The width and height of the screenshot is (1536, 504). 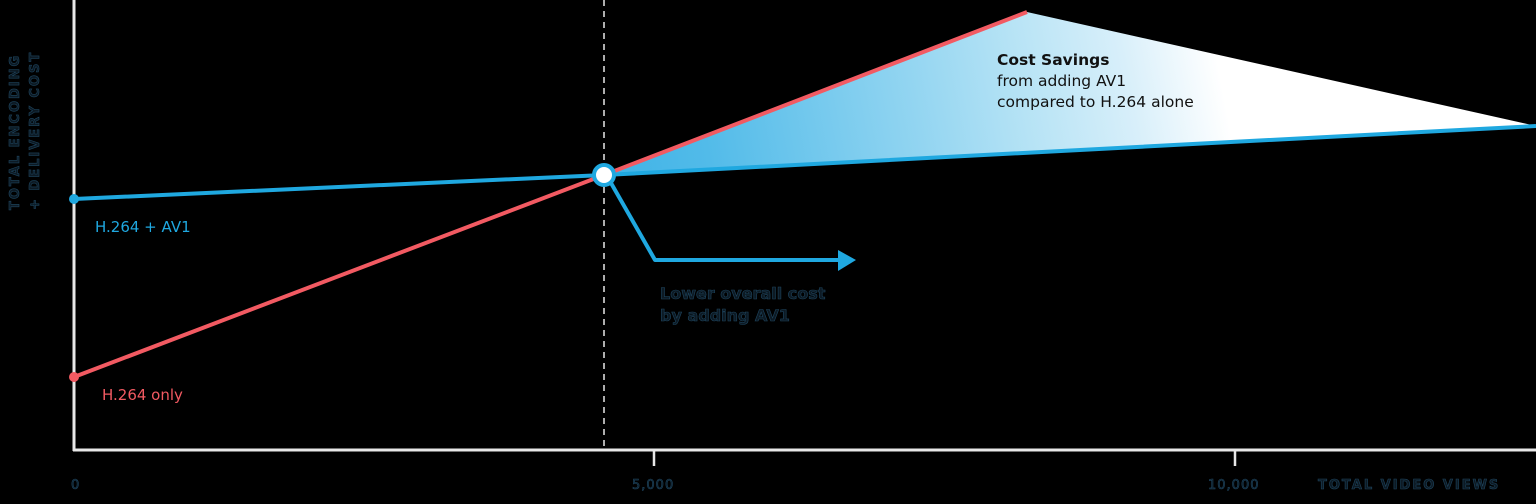 What do you see at coordinates (1062, 81) in the screenshot?
I see `cost-savings-line1: from adding AV1` at bounding box center [1062, 81].